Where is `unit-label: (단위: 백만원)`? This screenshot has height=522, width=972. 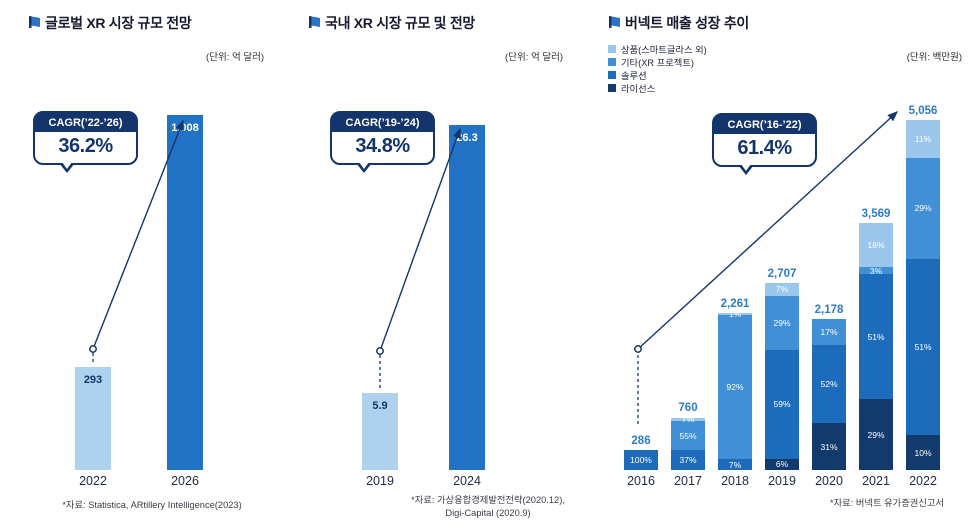
unit-label: (단위: 백만원) is located at coordinates (934, 57).